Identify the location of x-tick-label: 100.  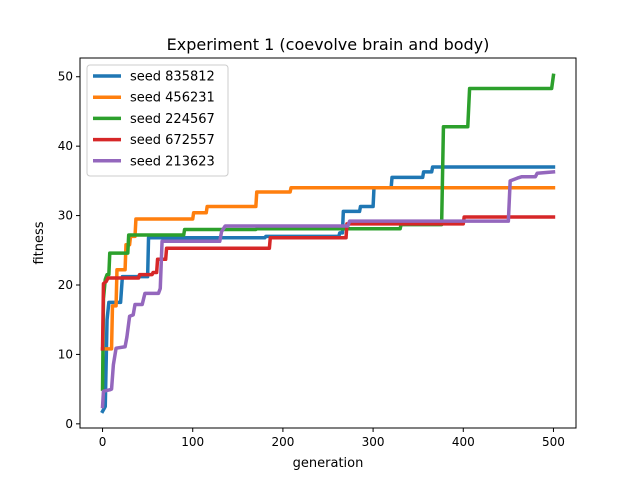
(192, 442).